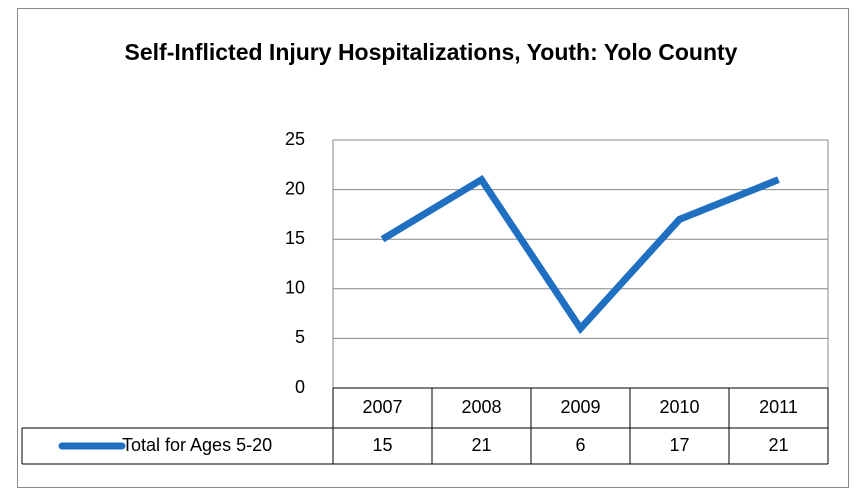  What do you see at coordinates (300, 387) in the screenshot?
I see `y-tick-label: 0` at bounding box center [300, 387].